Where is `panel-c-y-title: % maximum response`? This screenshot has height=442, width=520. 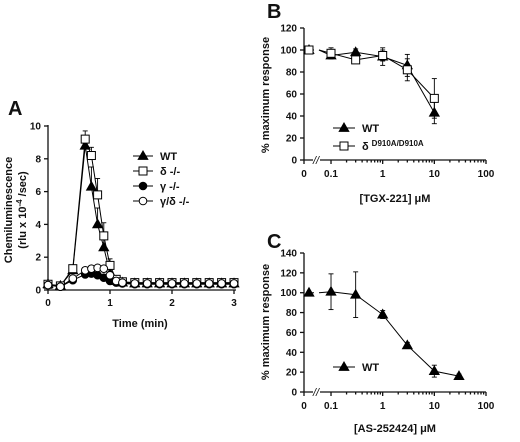
panel-c-y-title: % maximum response is located at coordinates (266, 322).